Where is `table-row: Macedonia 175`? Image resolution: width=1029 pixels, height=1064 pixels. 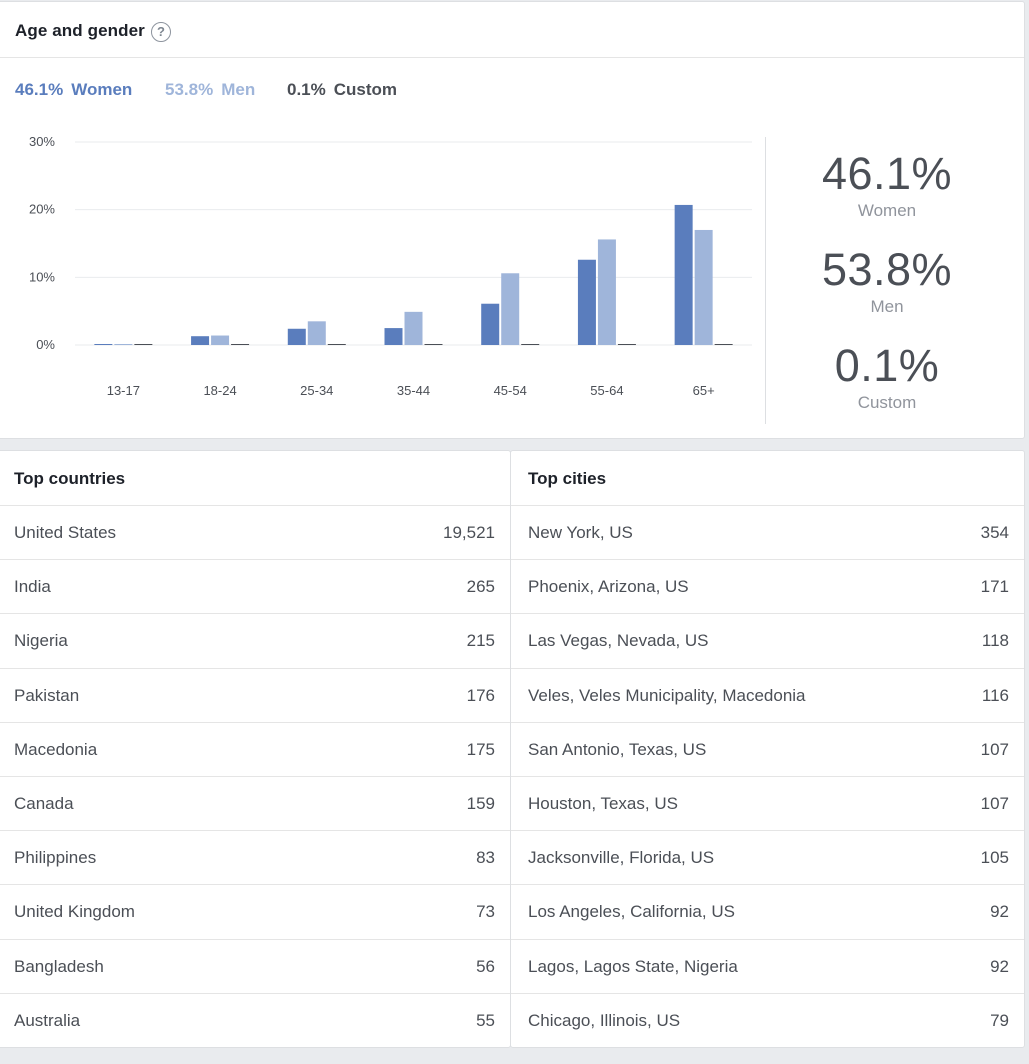
table-row: Macedonia 175 is located at coordinates (255, 750).